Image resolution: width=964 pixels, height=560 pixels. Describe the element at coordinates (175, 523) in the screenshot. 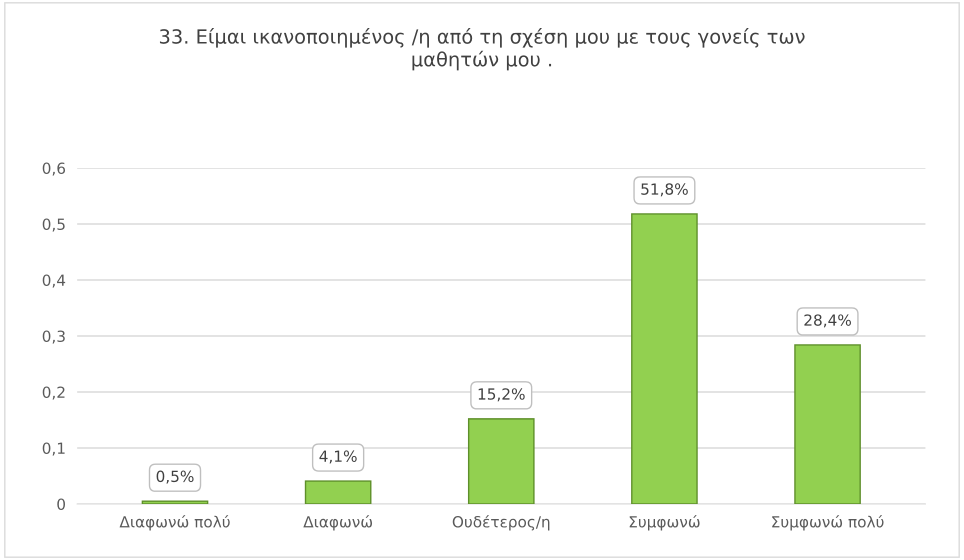

I see `x-tick-label: Διαφωνώ πολύ` at that location.